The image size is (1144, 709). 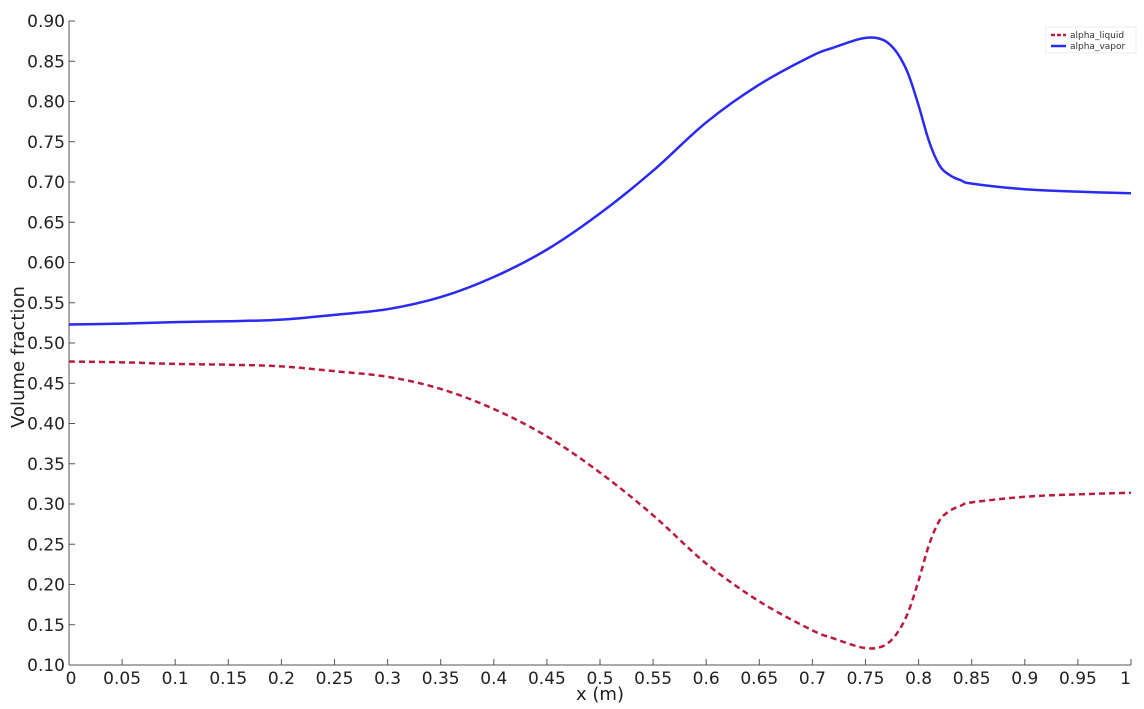 What do you see at coordinates (46, 586) in the screenshot?
I see `y-tick-label: 0.20` at bounding box center [46, 586].